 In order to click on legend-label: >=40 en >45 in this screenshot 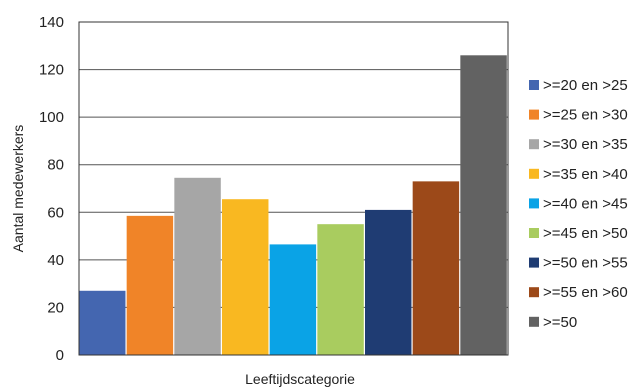, I will do `click(585, 203)`.